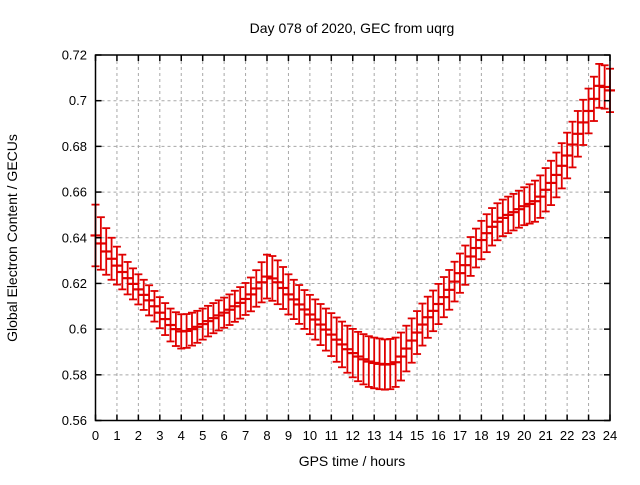 The height and width of the screenshot is (485, 640). I want to click on y-tick-label: 0.64, so click(74, 237).